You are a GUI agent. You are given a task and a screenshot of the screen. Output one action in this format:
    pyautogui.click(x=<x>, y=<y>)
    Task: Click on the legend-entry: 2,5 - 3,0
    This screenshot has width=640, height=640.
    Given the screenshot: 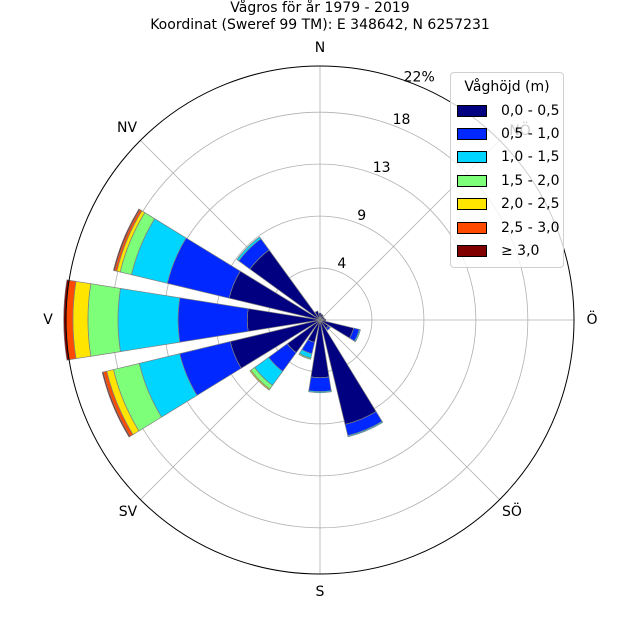 What is the action you would take?
    pyautogui.click(x=507, y=227)
    